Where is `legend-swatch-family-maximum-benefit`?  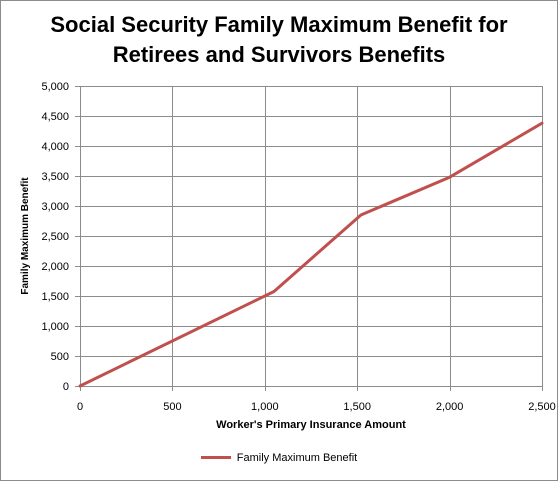 legend-swatch-family-maximum-benefit is located at coordinates (215, 457).